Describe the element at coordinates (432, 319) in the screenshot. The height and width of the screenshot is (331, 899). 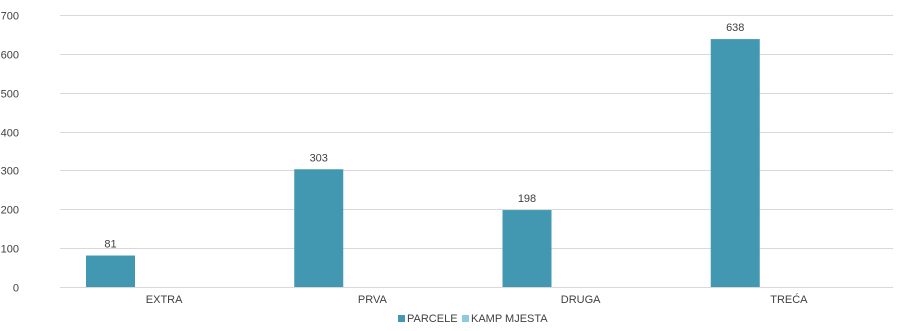
I see `legend-label: PARCELE` at that location.